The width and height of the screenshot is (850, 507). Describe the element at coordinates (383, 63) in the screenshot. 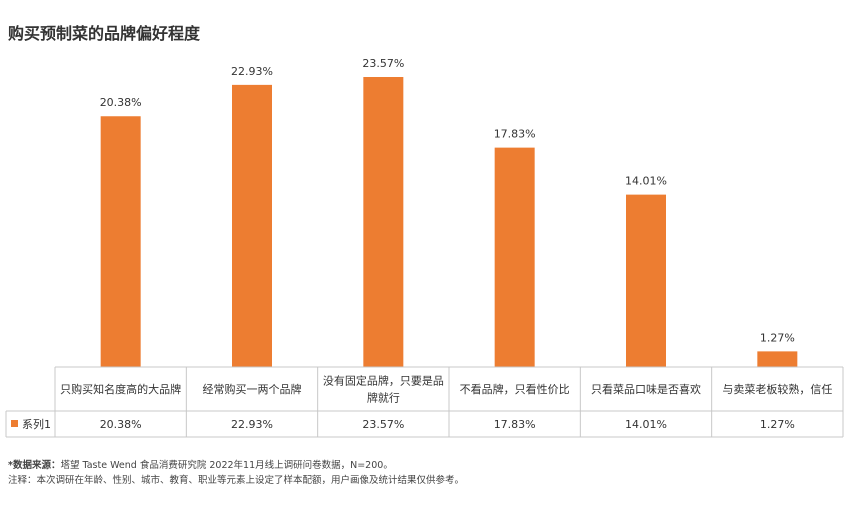

I see `data-label: 23.57%` at that location.